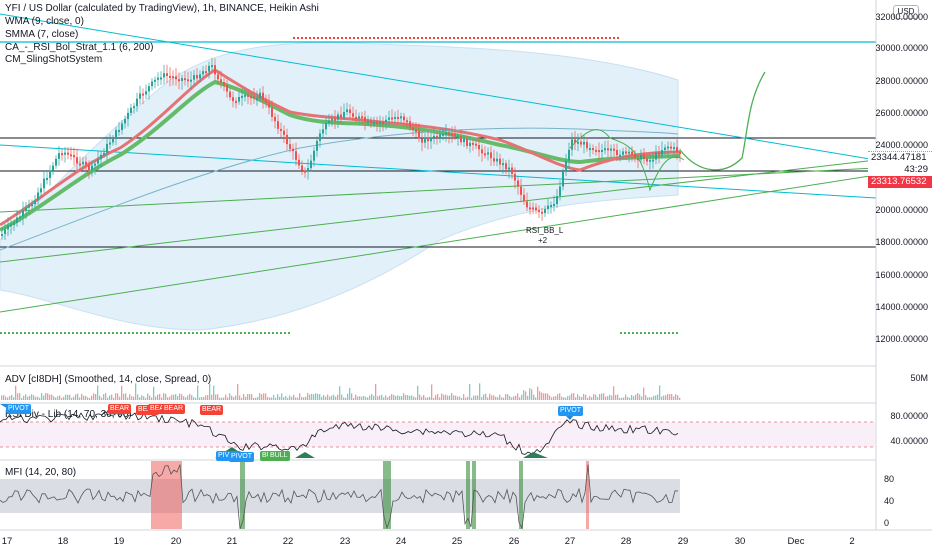 This screenshot has height=550, width=932. I want to click on legend-strategy: CA_-_RSI_Bol_Strat_1.1 (6, 200), so click(79, 47).